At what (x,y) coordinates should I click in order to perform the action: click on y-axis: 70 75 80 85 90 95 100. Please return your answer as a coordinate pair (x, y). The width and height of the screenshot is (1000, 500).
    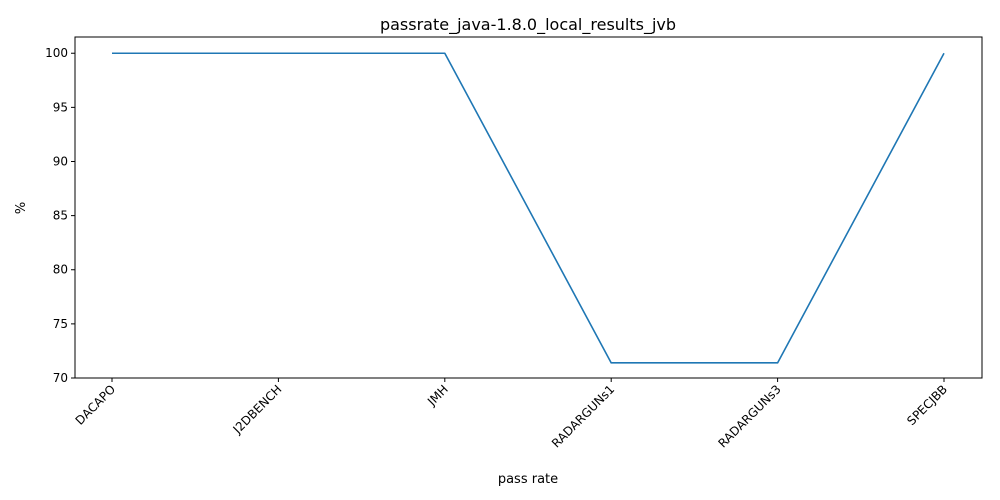
    Looking at the image, I should click on (60, 215).